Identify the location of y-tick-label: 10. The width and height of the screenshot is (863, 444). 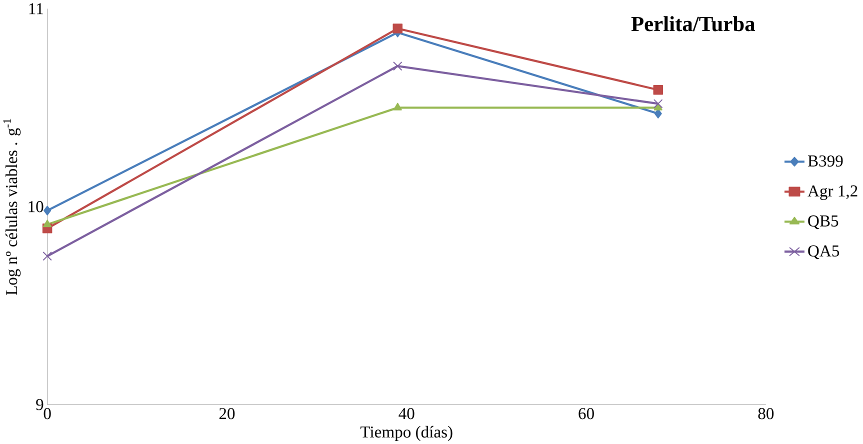
(36, 206).